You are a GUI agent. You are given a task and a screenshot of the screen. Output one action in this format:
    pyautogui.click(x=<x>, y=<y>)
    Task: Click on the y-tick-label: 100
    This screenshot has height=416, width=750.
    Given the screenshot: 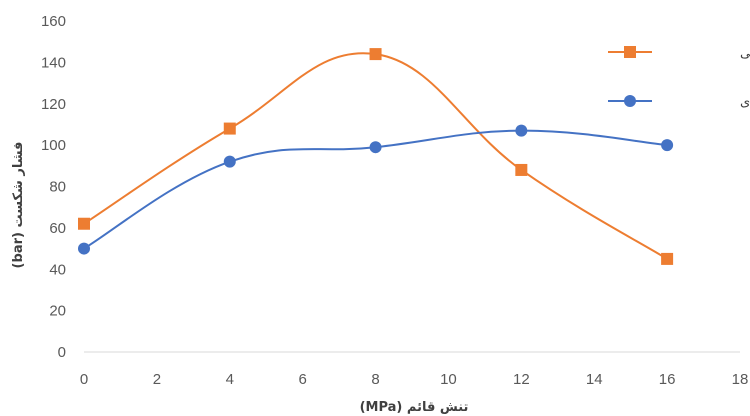 What is the action you would take?
    pyautogui.click(x=53, y=145)
    